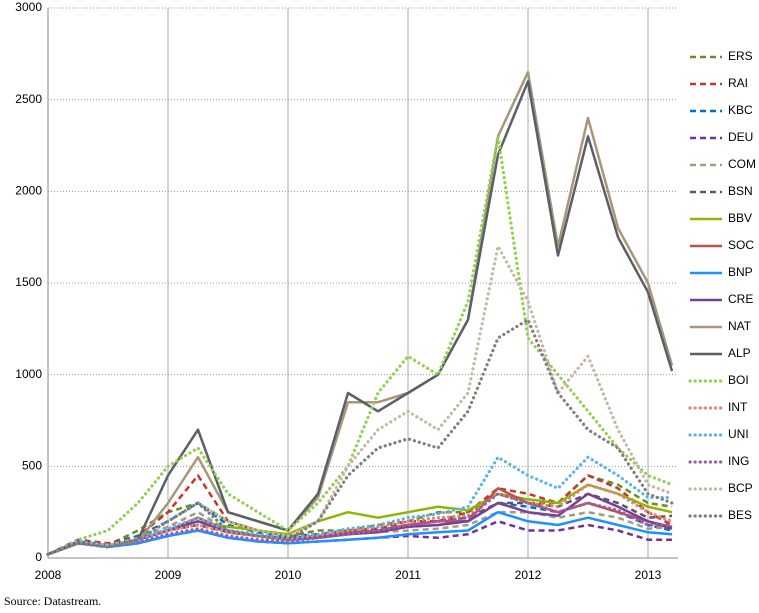 This screenshot has width=759, height=613. What do you see at coordinates (28, 99) in the screenshot?
I see `y-tick-label: 2500` at bounding box center [28, 99].